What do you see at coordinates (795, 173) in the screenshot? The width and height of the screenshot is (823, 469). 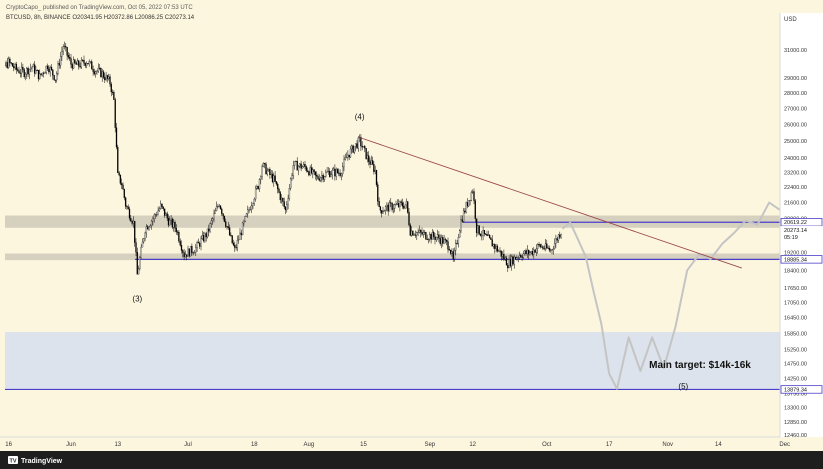 I see `price-axis-tick: 23200.00` at bounding box center [795, 173].